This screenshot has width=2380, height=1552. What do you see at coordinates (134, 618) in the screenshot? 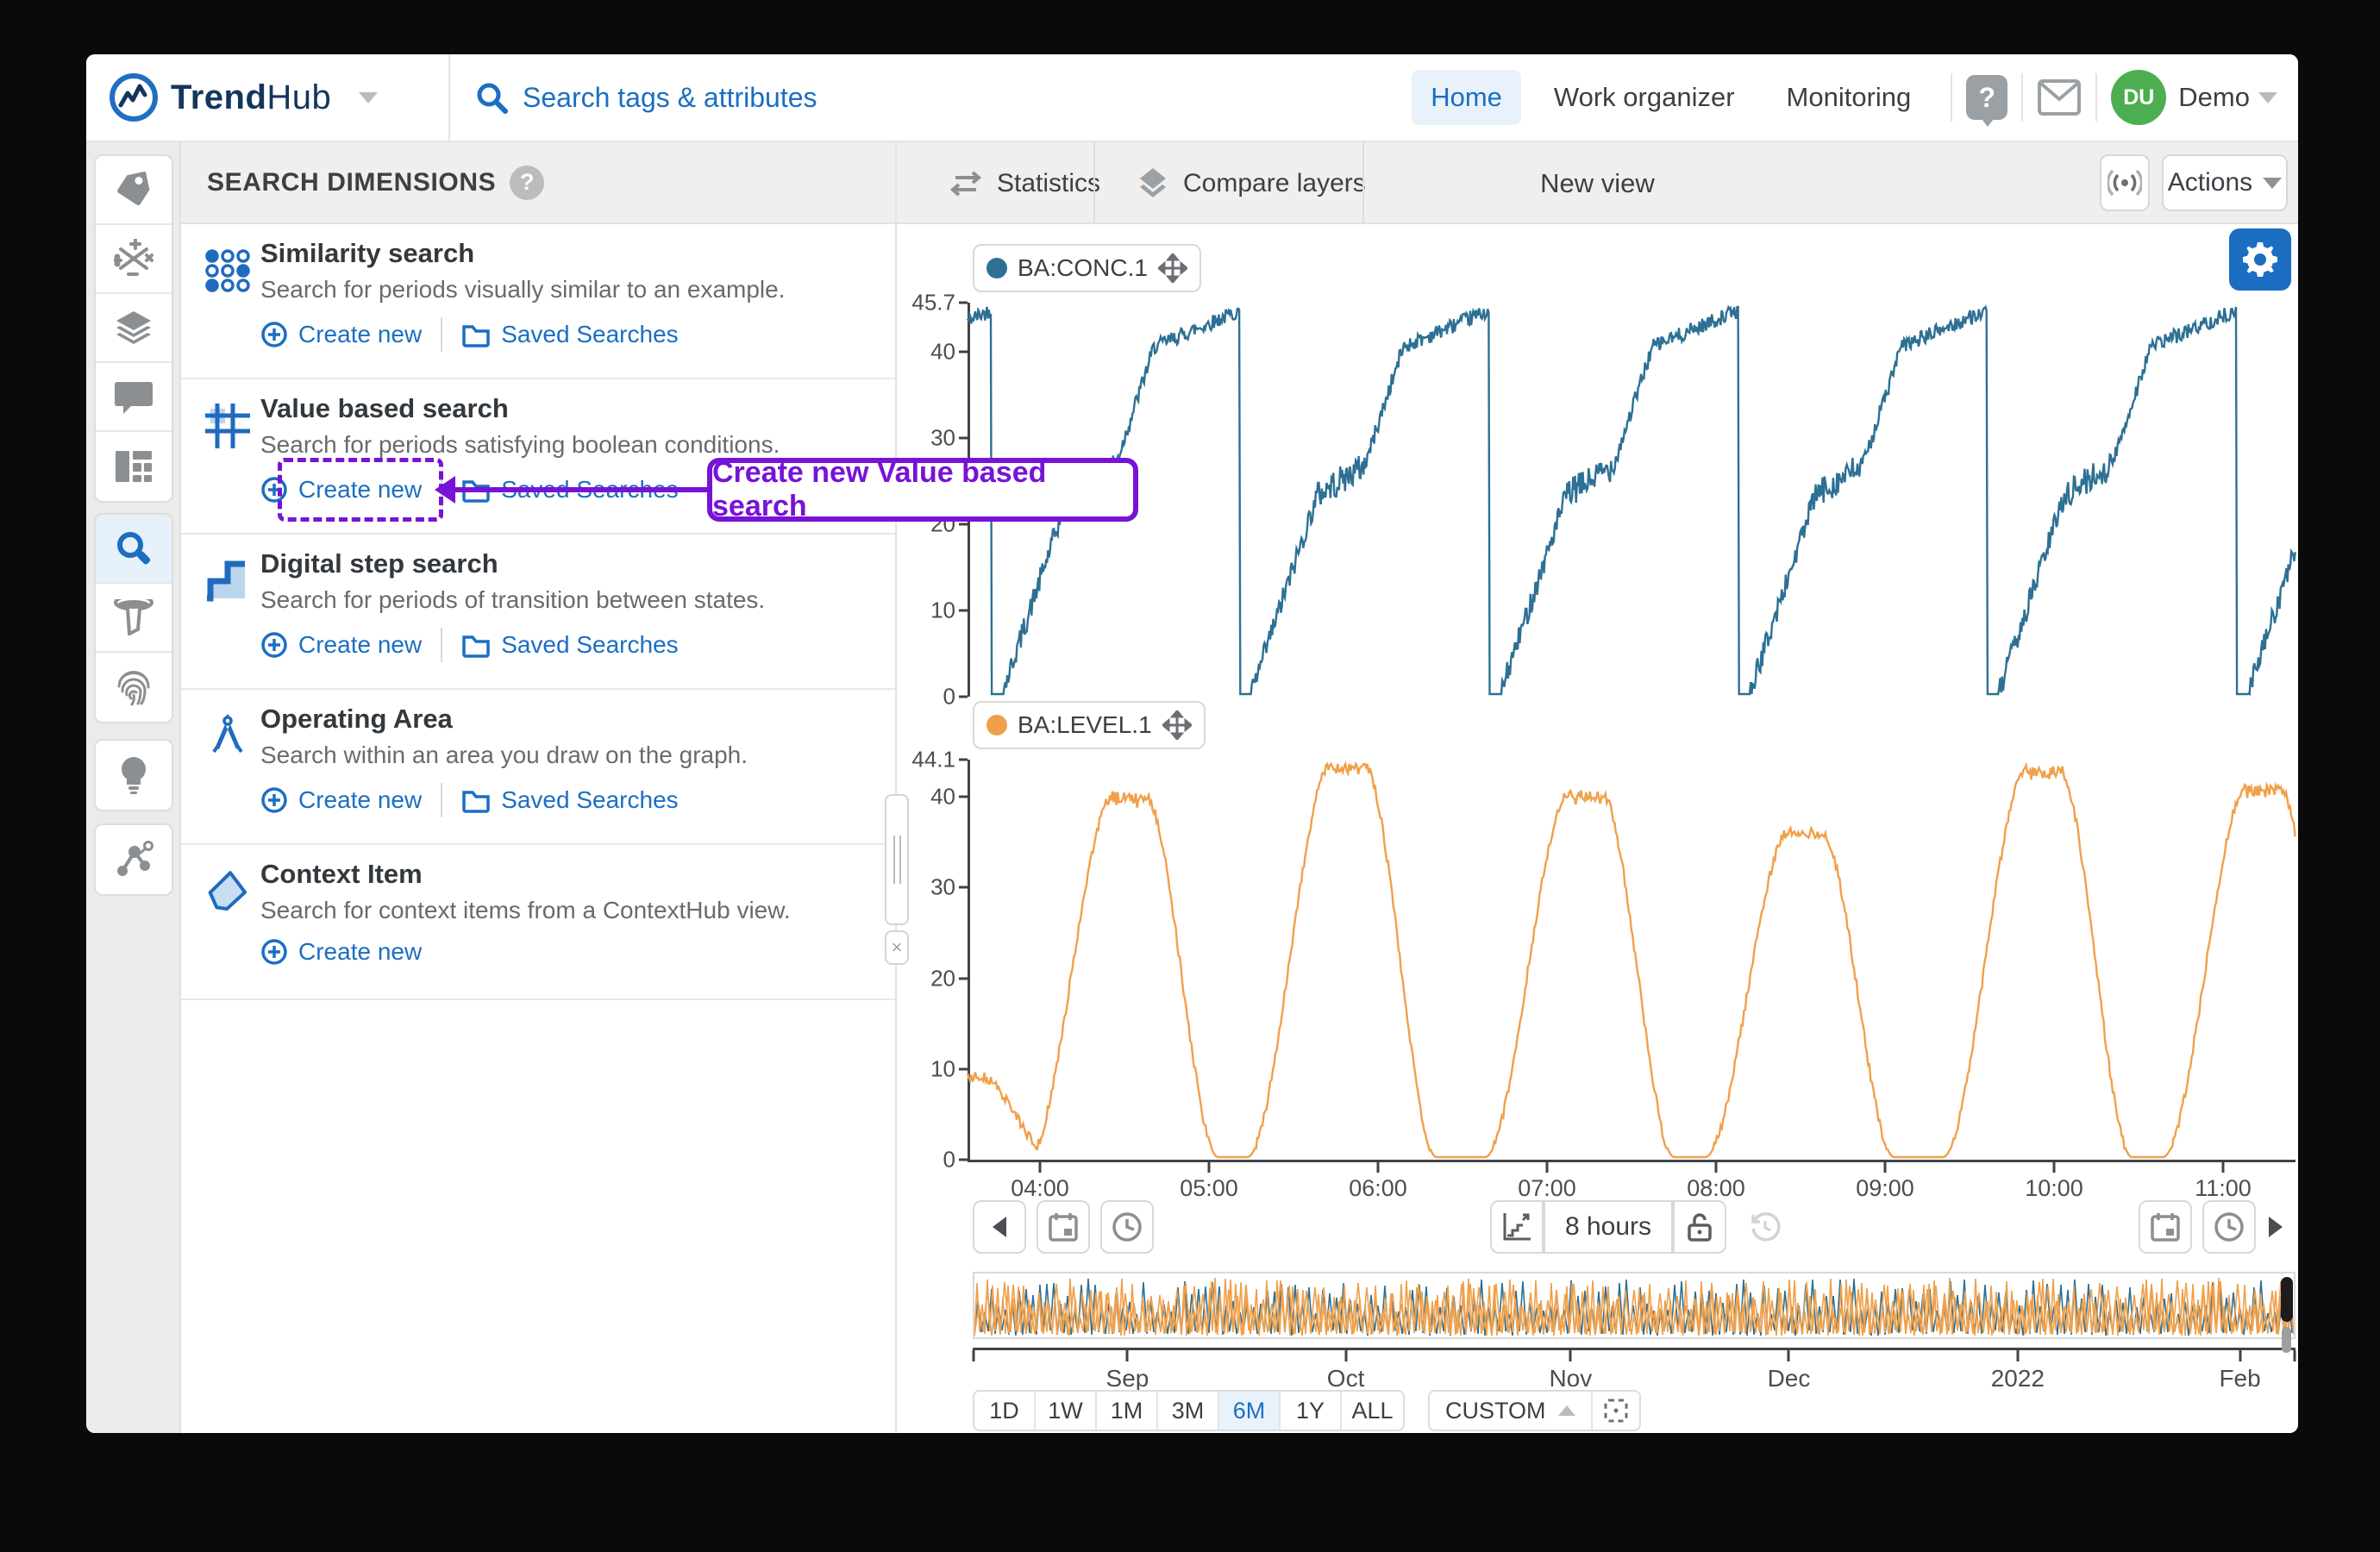
I see `rail-filter-icon` at bounding box center [134, 618].